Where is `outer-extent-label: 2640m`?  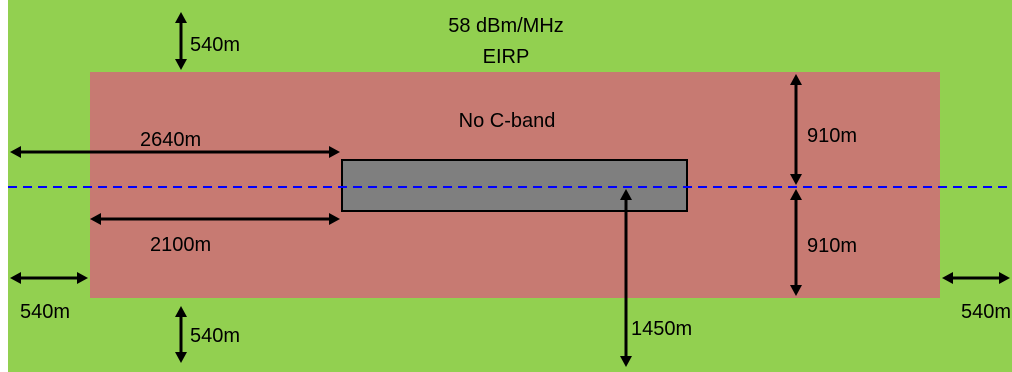
outer-extent-label: 2640m is located at coordinates (170, 140).